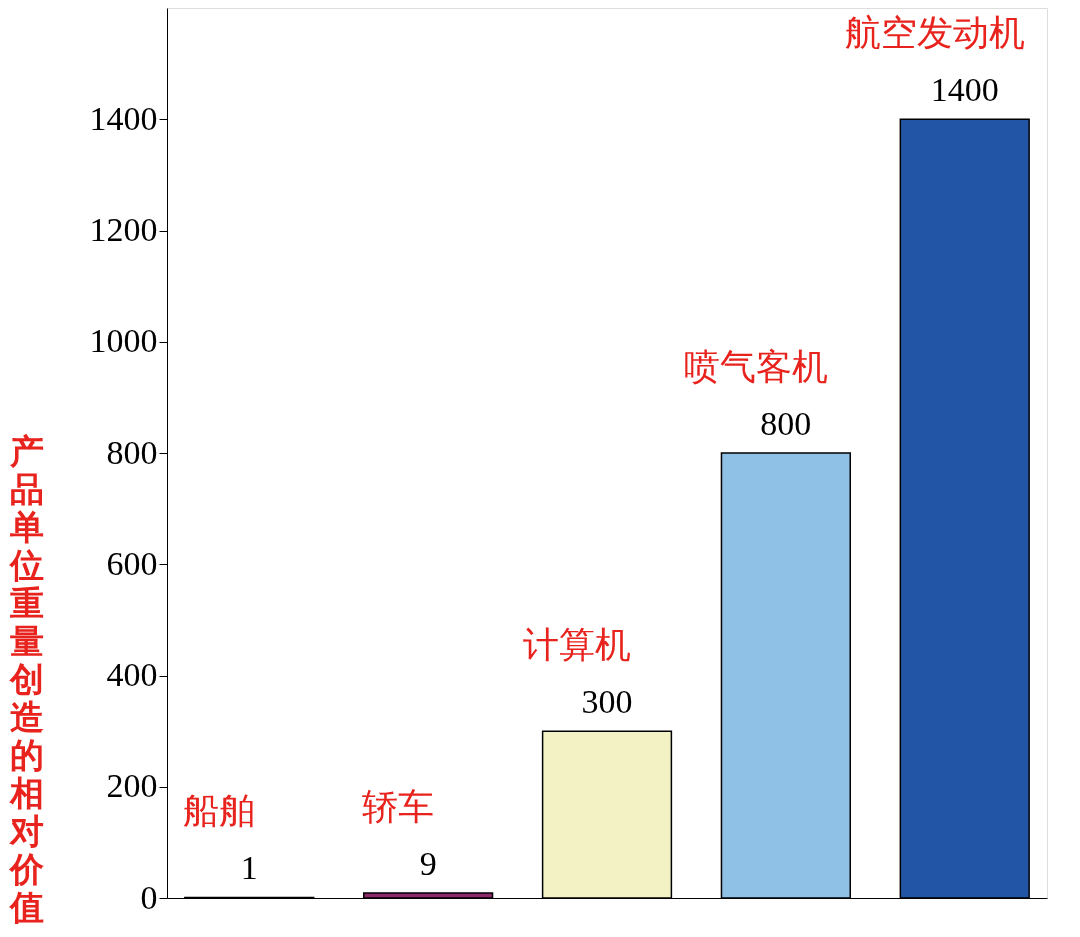 The width and height of the screenshot is (1080, 937). What do you see at coordinates (149, 897) in the screenshot?
I see `y-tick-label: 0` at bounding box center [149, 897].